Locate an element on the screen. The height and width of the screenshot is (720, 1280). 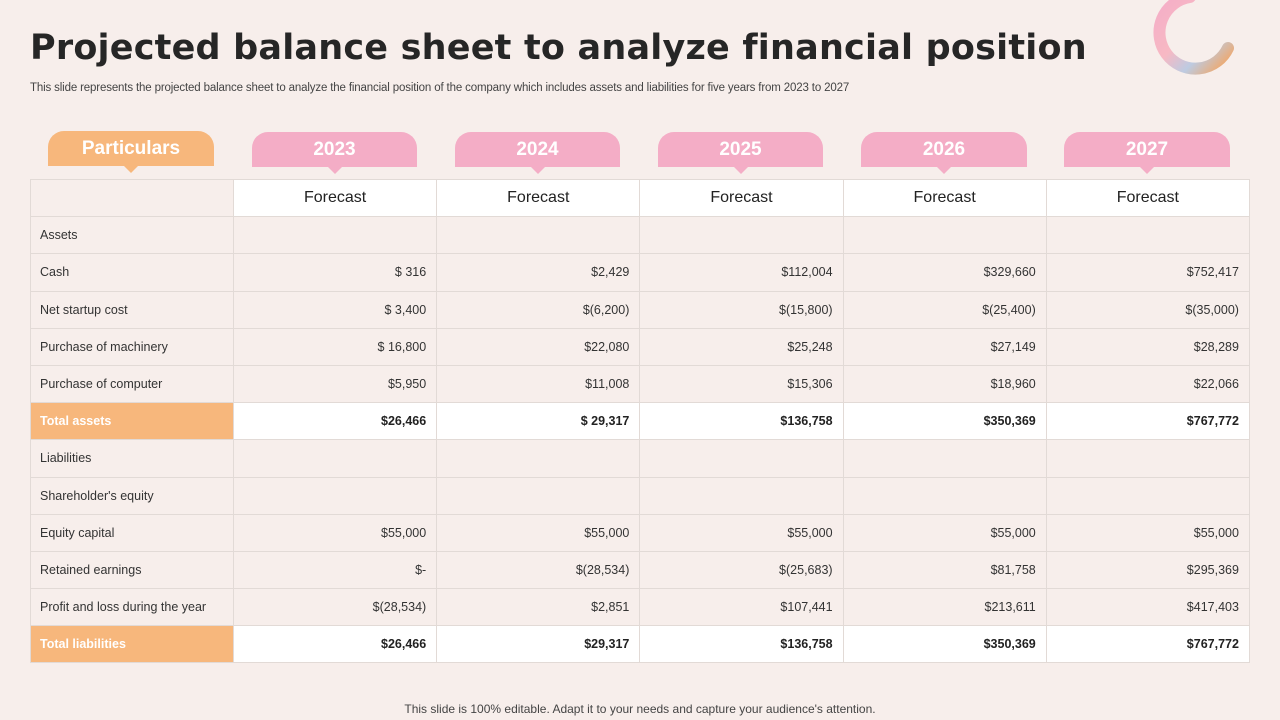
row-label: Total assets is located at coordinates (132, 421).